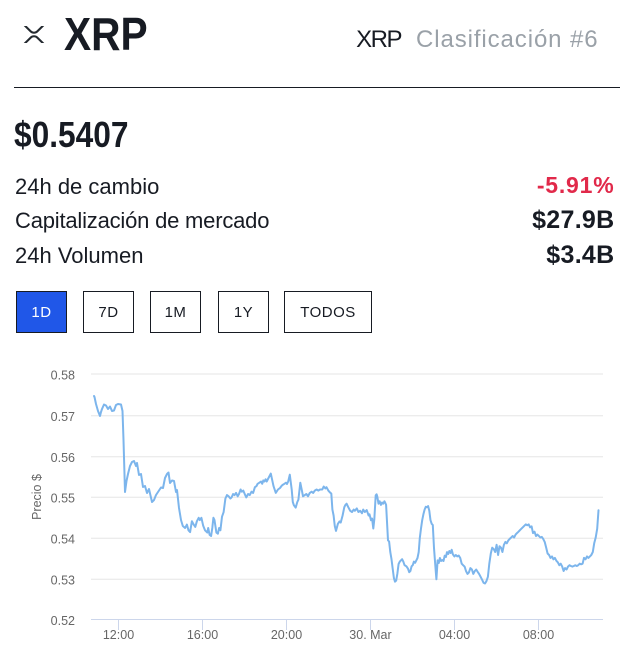 This screenshot has width=635, height=661. Describe the element at coordinates (63, 621) in the screenshot. I see `svg-text: 0.52` at that location.